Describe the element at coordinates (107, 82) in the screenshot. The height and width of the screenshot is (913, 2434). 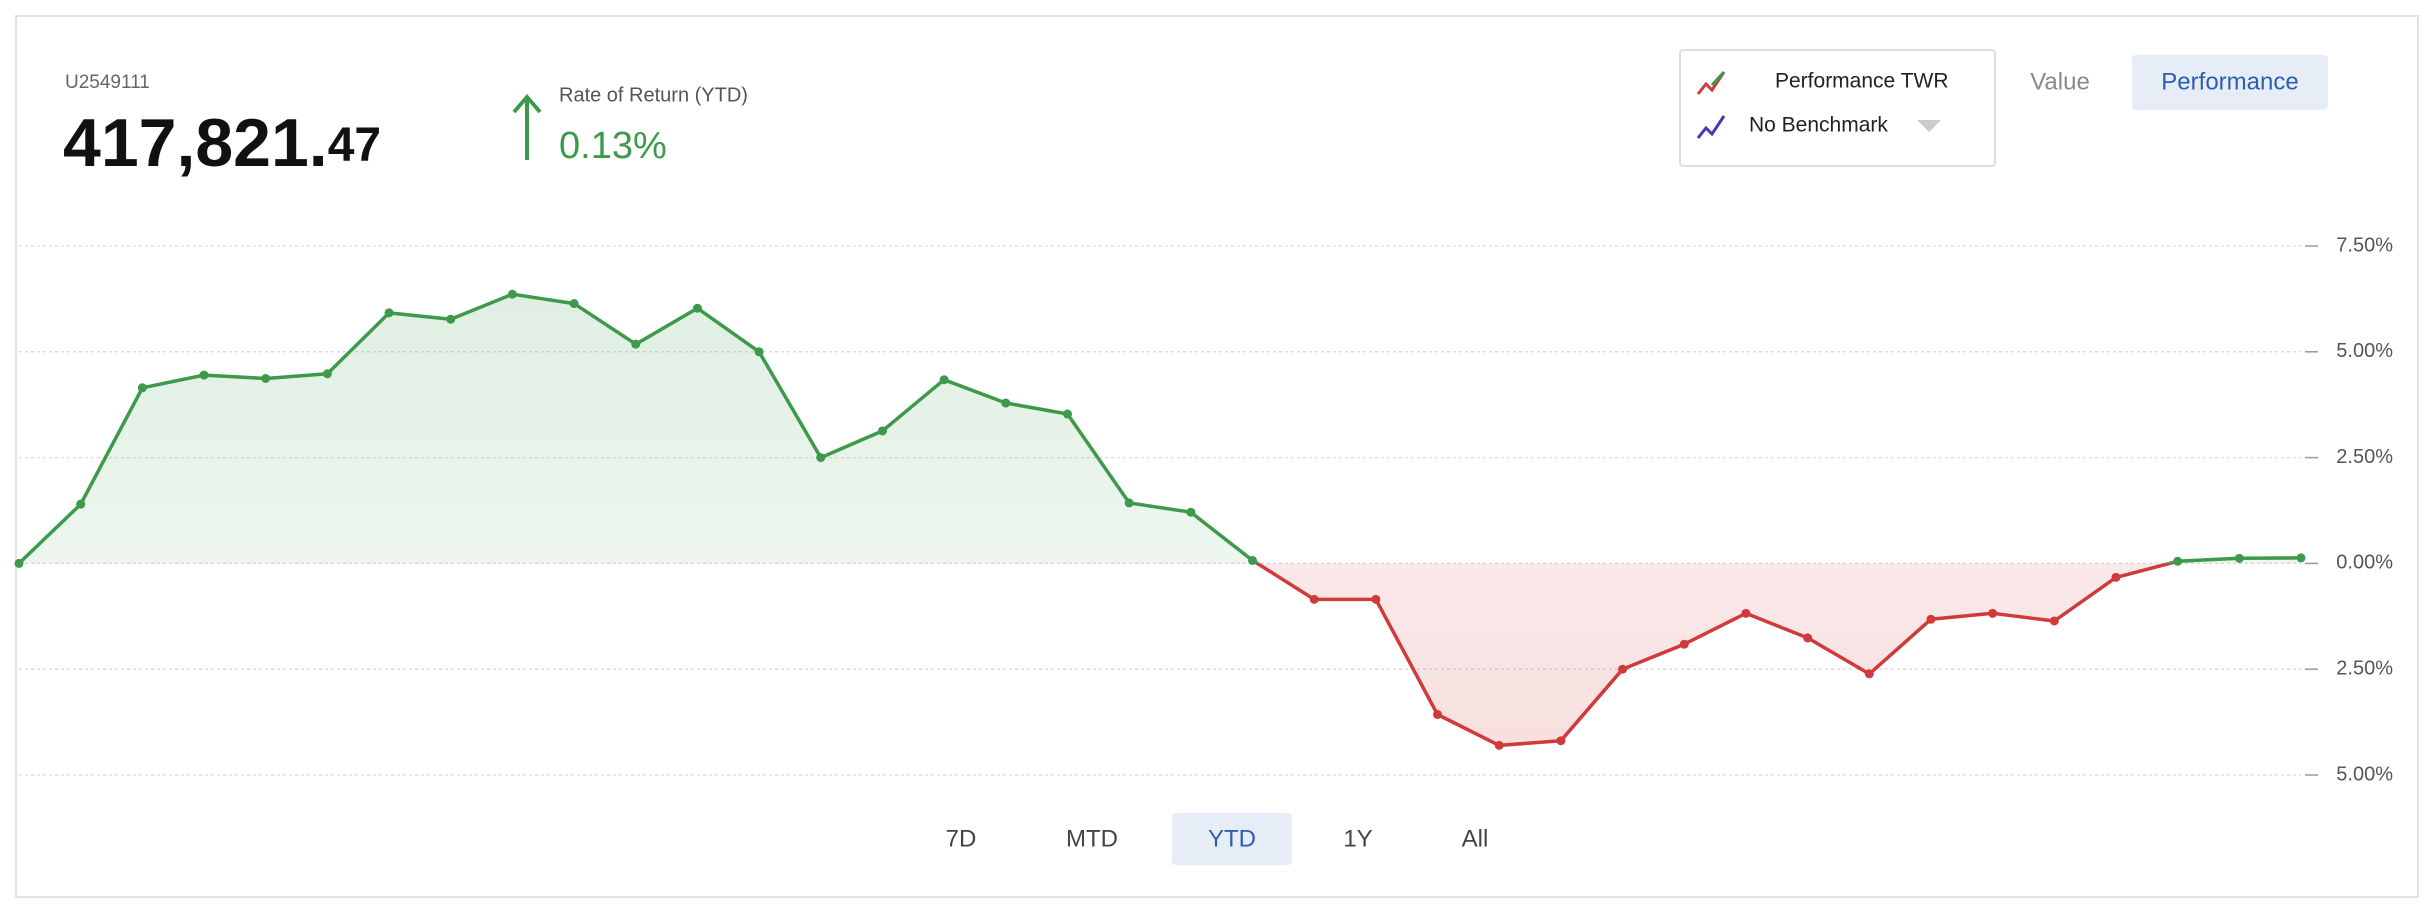
I see `account-id: U2549111` at that location.